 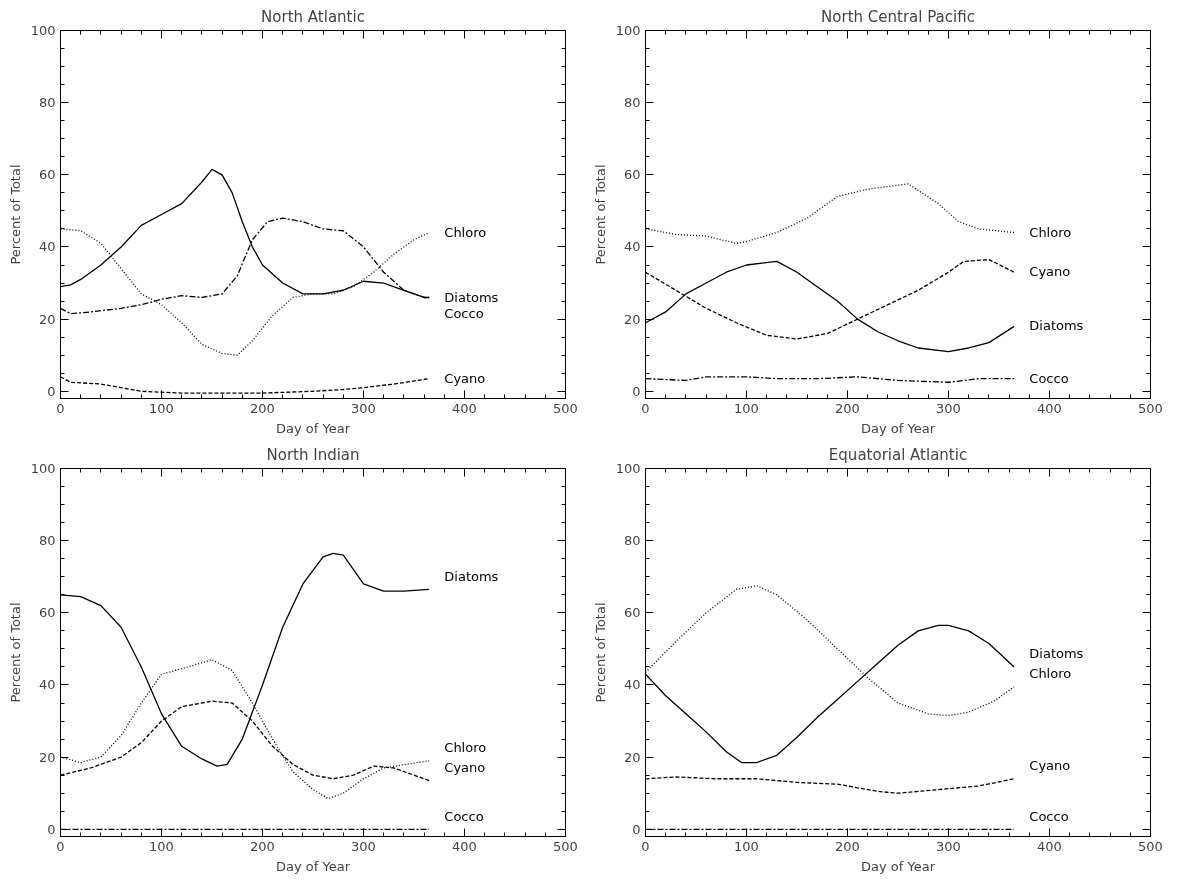 I want to click on chart-title: Equatorial Atlantic, so click(x=898, y=454).